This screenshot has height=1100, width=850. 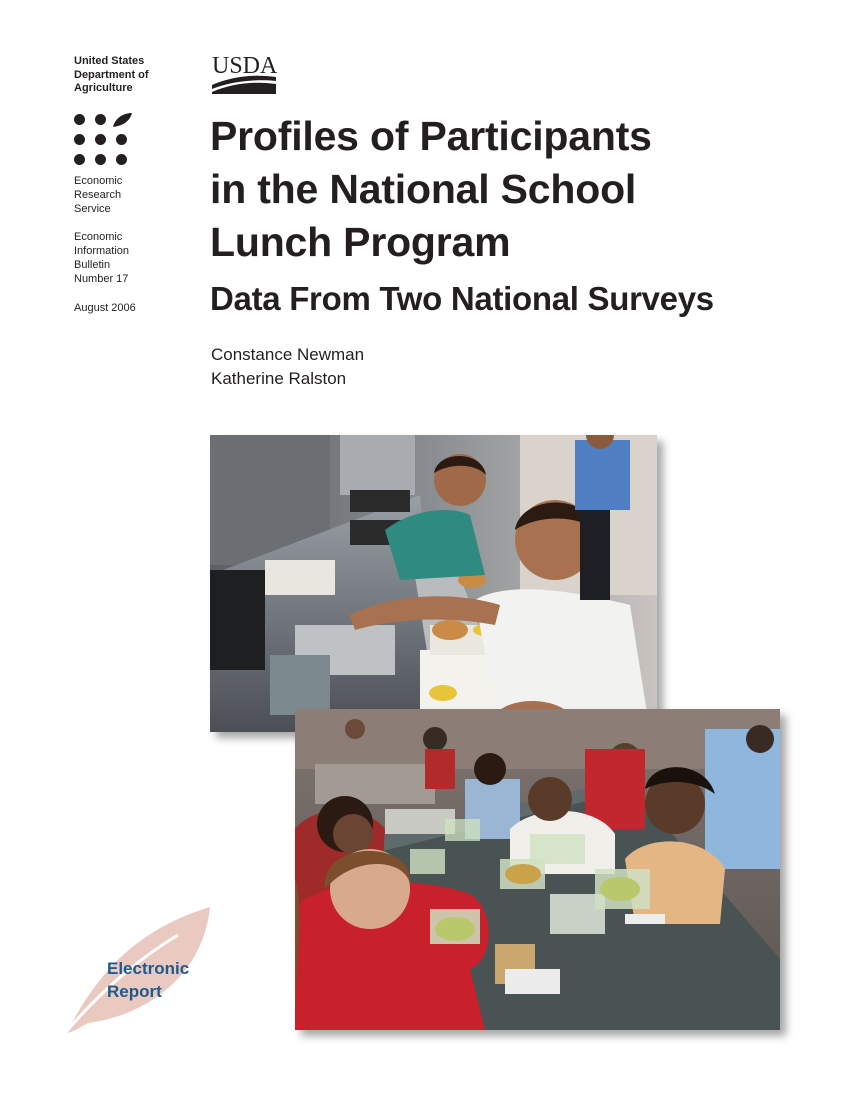 What do you see at coordinates (287, 367) in the screenshot?
I see `authors: Constance Newman Katherine Ralston` at bounding box center [287, 367].